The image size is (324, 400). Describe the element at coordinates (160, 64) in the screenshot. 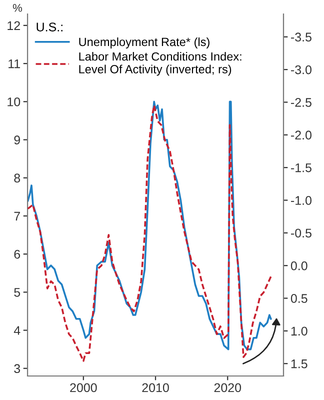

I see `legend-label: Labor Market Conditions Index: Level Of Activity (inverted; rs)` at that location.